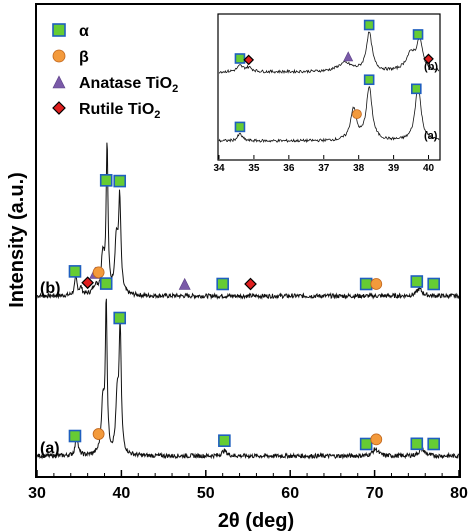  What do you see at coordinates (206, 493) in the screenshot?
I see `x-tick-label: 50` at bounding box center [206, 493].